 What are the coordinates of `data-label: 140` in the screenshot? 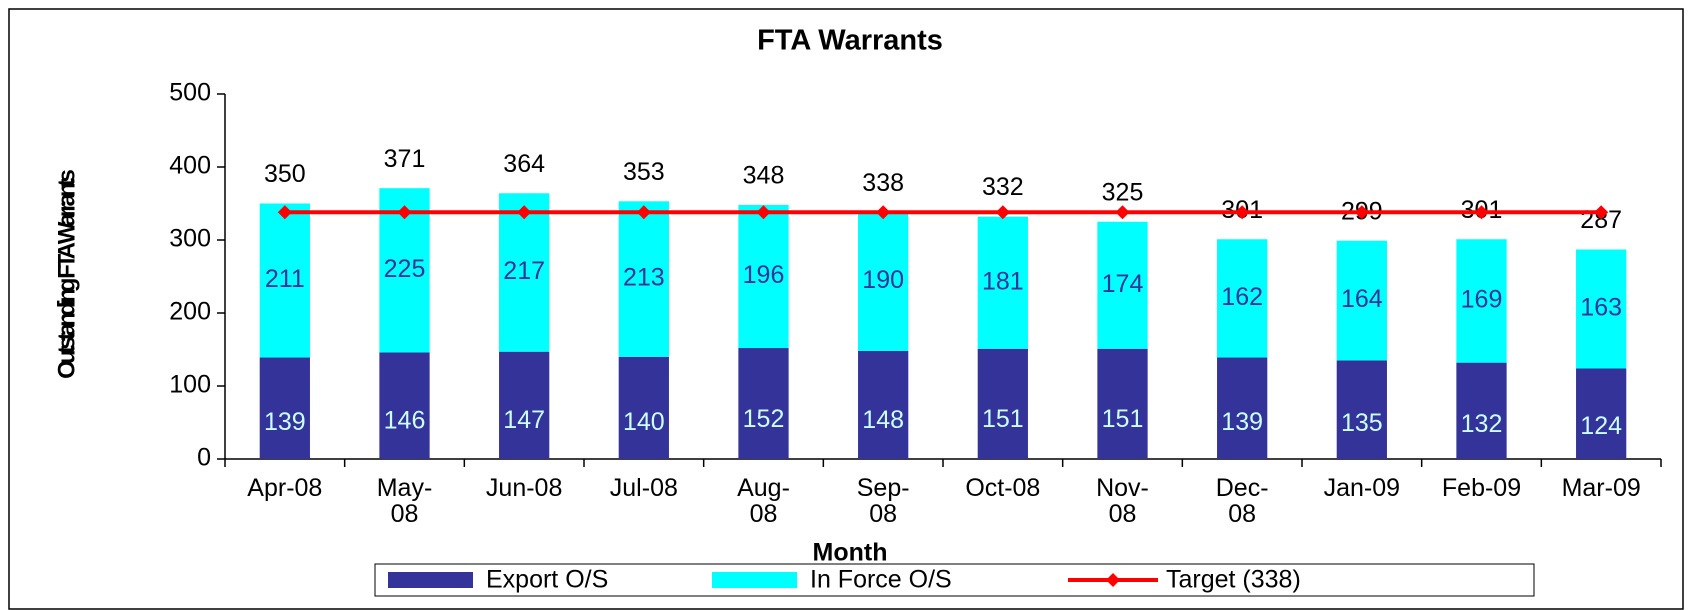 It's located at (644, 422).